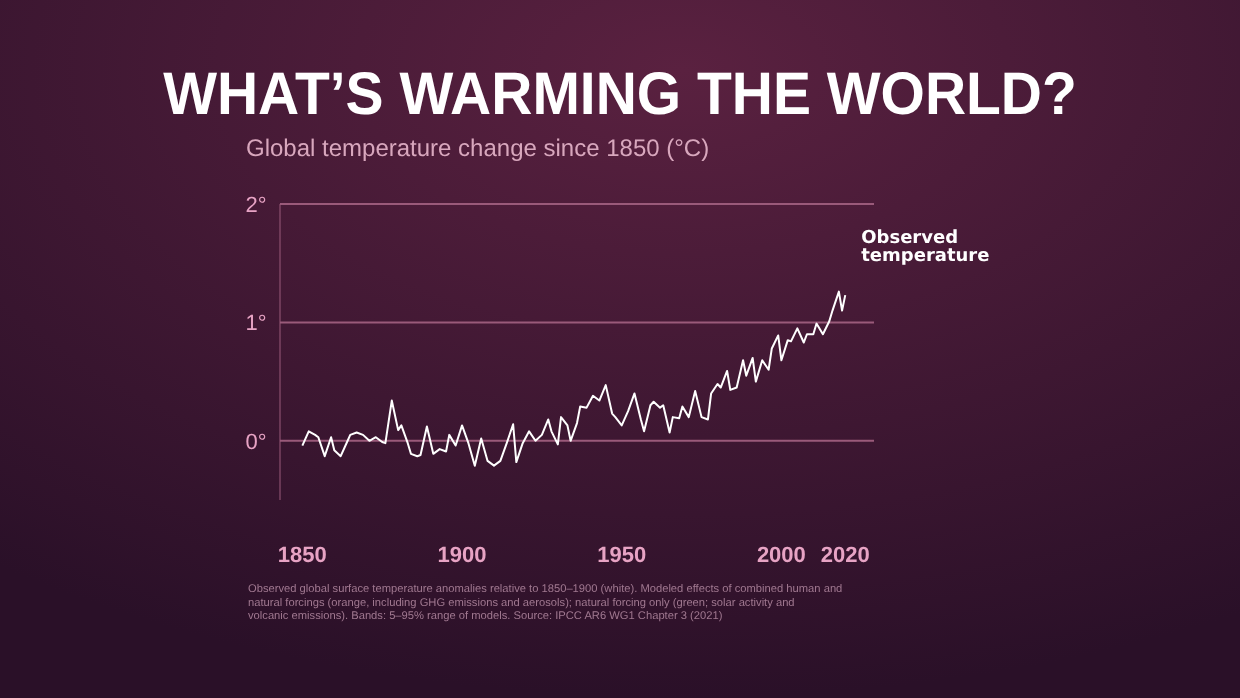 This screenshot has height=698, width=1240. Describe the element at coordinates (256, 324) in the screenshot. I see `y-tick-label: 1°` at that location.